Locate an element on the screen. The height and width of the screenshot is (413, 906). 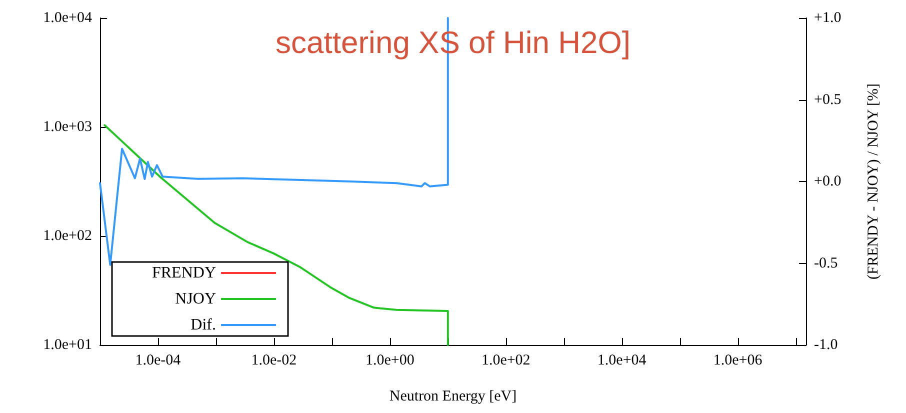
y2-tick-label: +0.5 is located at coordinates (828, 100).